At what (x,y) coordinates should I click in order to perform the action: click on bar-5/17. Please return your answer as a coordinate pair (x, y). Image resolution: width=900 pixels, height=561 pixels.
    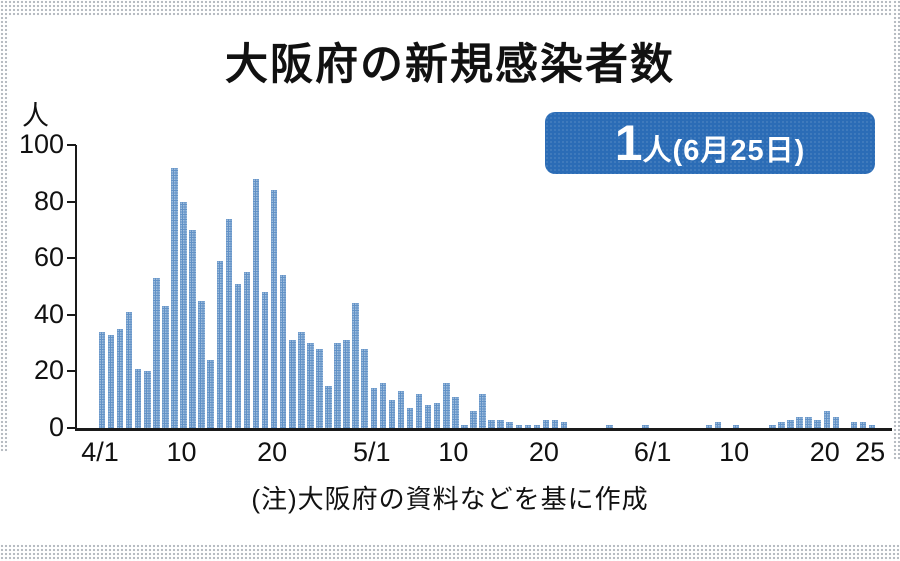
    Looking at the image, I should click on (518, 426).